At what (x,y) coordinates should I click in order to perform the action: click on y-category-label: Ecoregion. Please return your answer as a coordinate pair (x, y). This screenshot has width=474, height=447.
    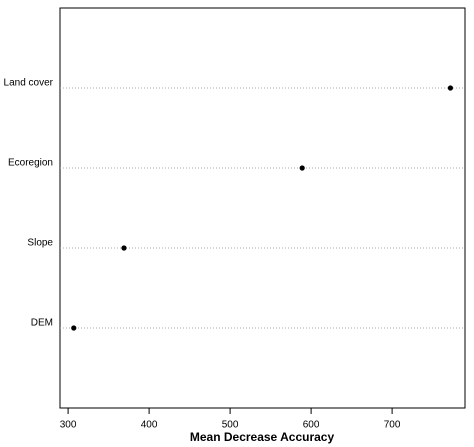
    Looking at the image, I should click on (30, 163).